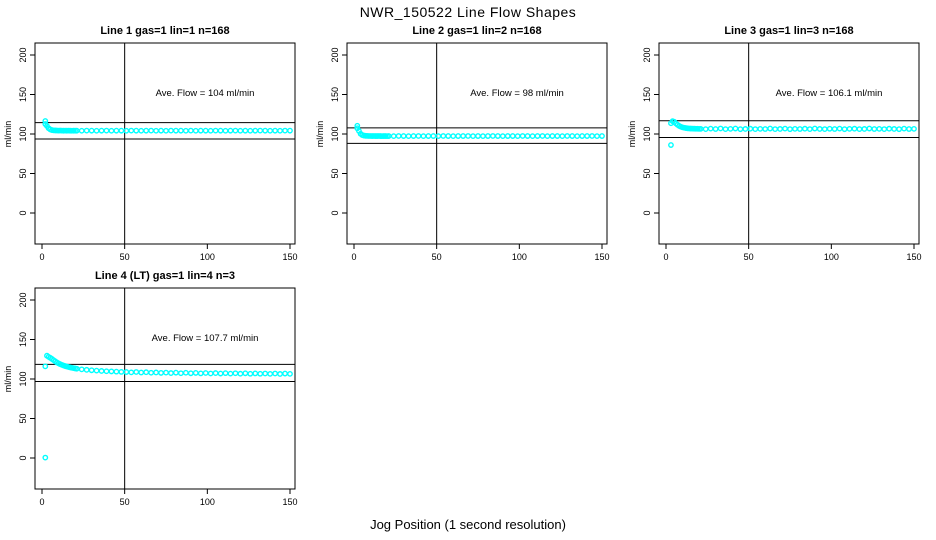 This screenshot has width=936, height=540. Describe the element at coordinates (476, 31) in the screenshot. I see `panel-title: Line 2 gas=1 lin=2 n=168` at that location.